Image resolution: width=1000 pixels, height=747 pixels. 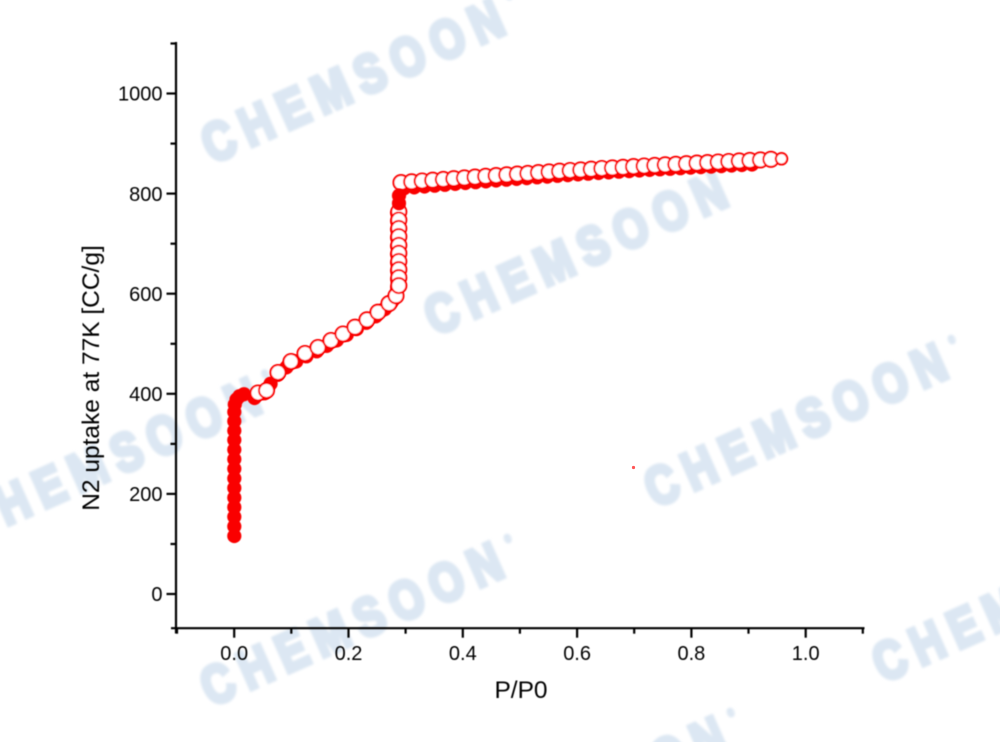 I want to click on svg-text: 0.6, so click(x=577, y=654).